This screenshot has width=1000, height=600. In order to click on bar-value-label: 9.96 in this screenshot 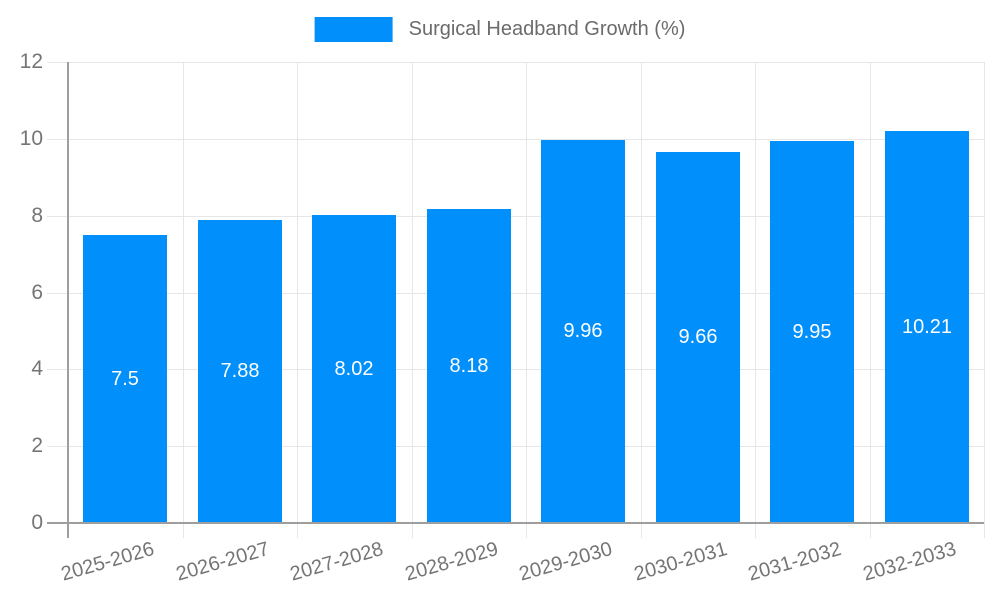, I will do `click(583, 331)`.